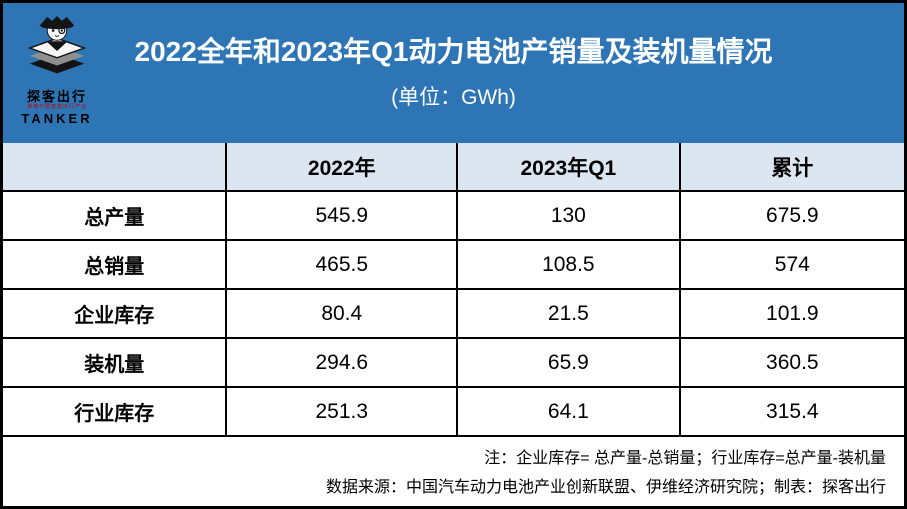 This screenshot has width=907, height=509. Describe the element at coordinates (453, 98) in the screenshot. I see `page-subtitle: (单位：GWh)` at that location.